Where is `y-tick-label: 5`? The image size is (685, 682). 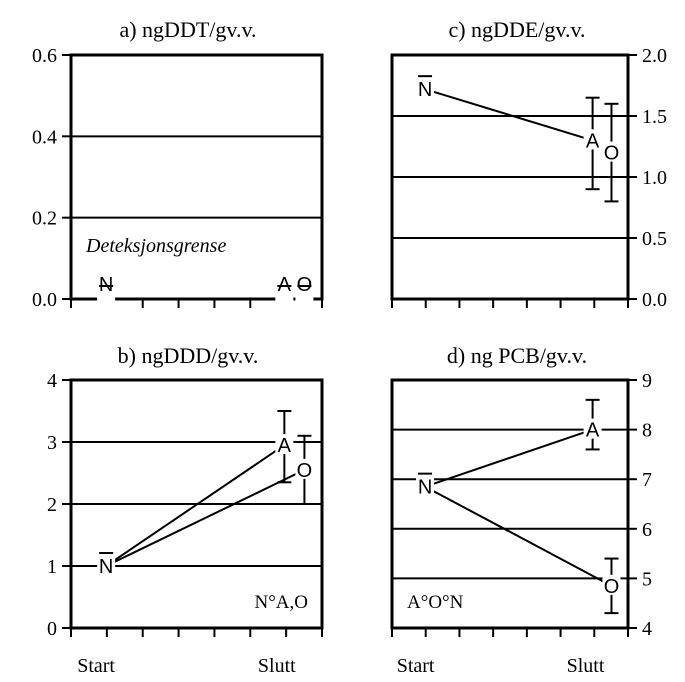 y-tick-label: 5 is located at coordinates (647, 579).